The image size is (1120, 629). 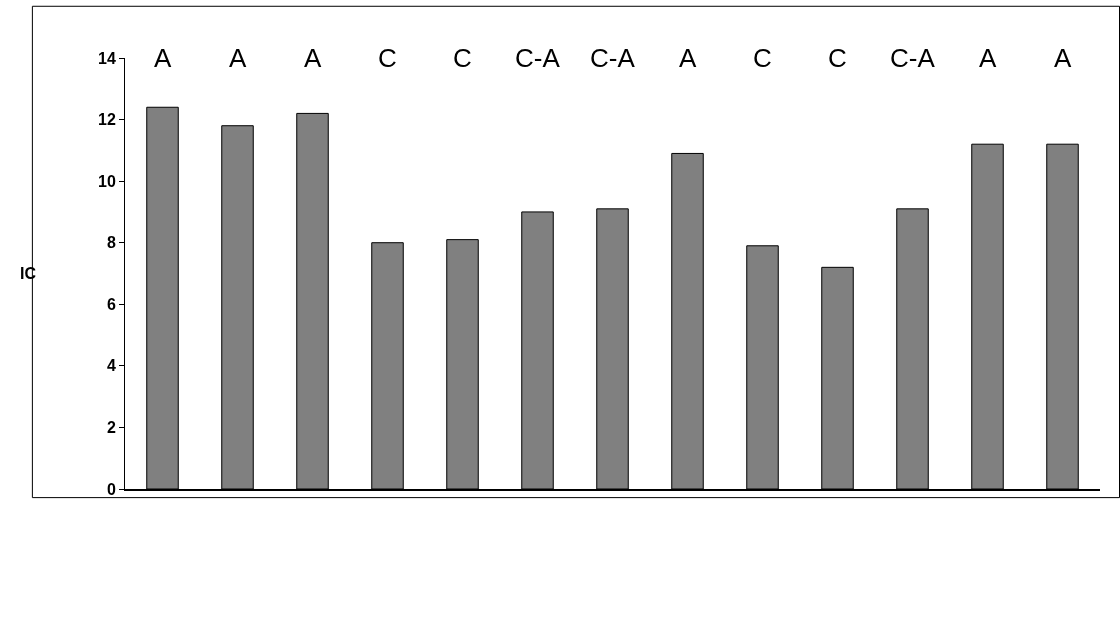 I want to click on y-tick-label: 8, so click(x=111, y=243).